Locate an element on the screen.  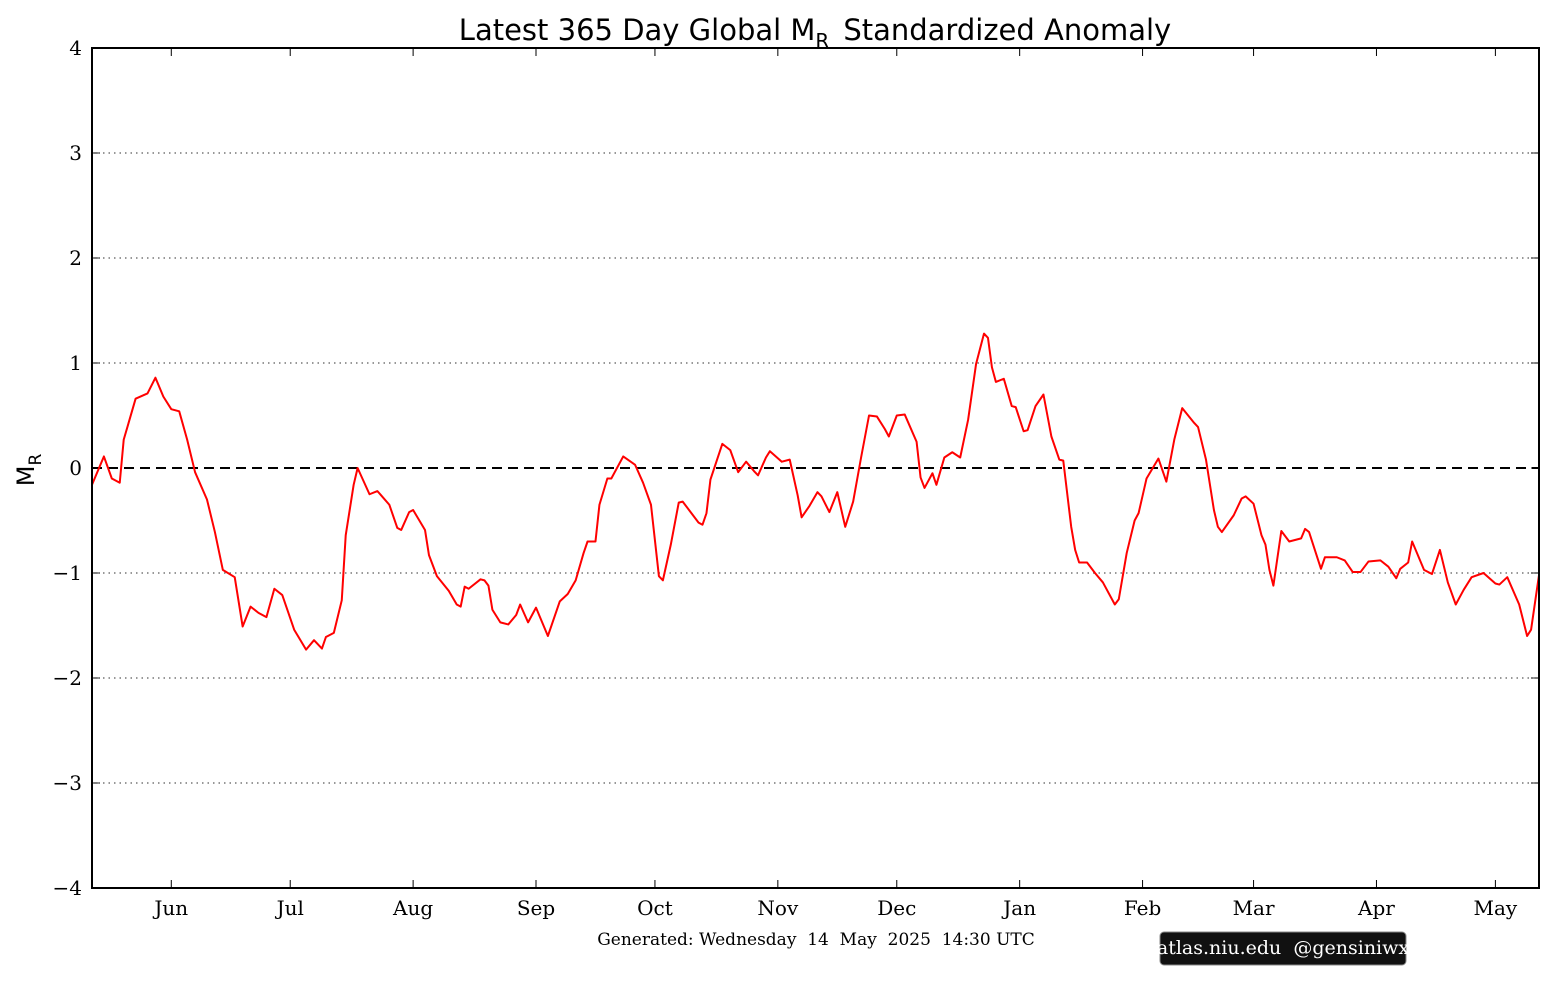
x-tick-label: Feb is located at coordinates (1142, 908).